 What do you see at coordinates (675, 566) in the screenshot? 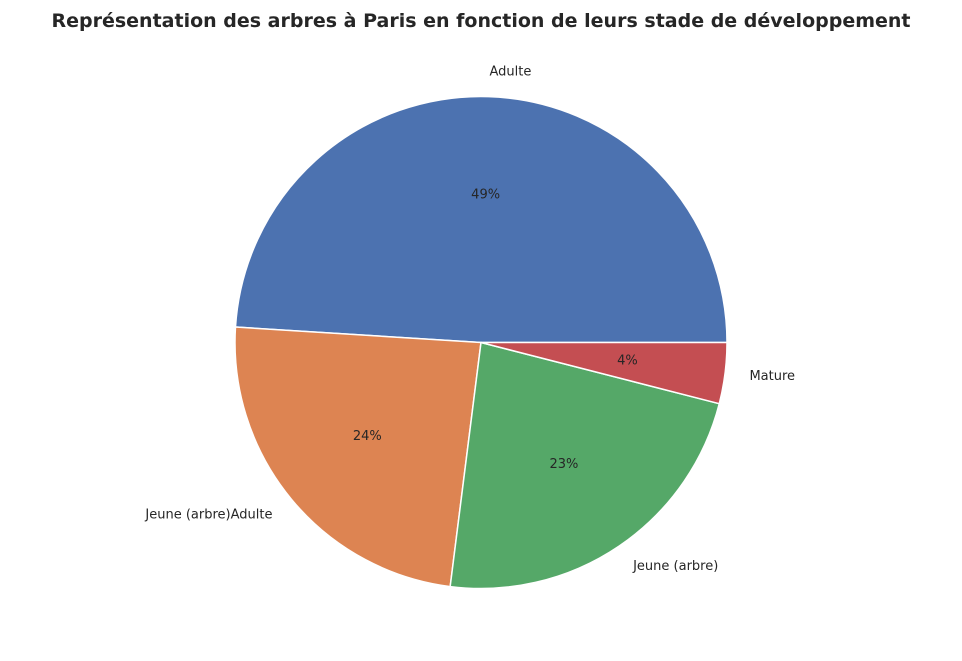
I see `slice-label-jeune-arbre: Jeune (arbre)` at bounding box center [675, 566].